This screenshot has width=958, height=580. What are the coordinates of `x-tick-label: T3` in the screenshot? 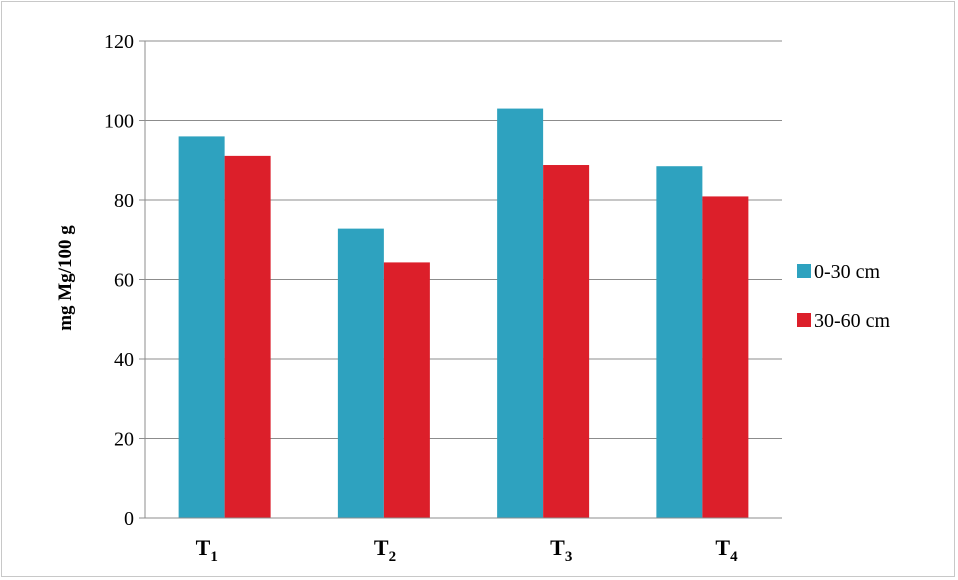 It's located at (561, 550).